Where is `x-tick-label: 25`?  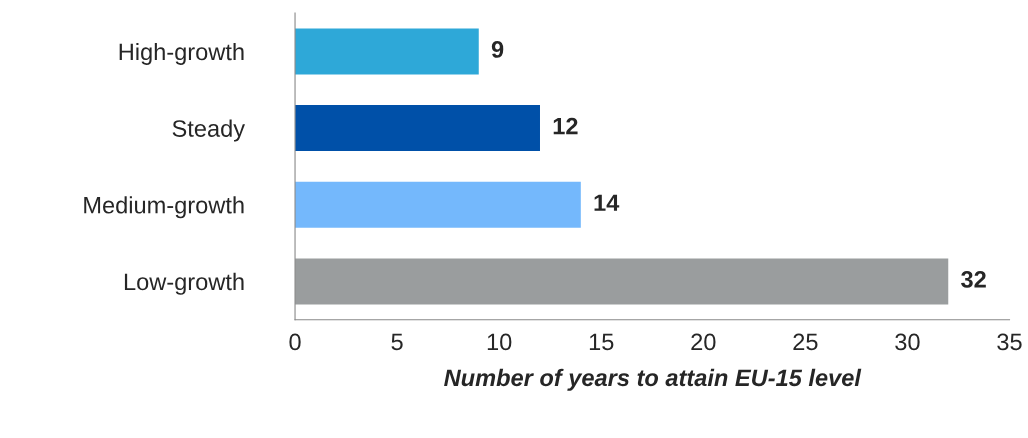 x-tick-label: 25 is located at coordinates (805, 342).